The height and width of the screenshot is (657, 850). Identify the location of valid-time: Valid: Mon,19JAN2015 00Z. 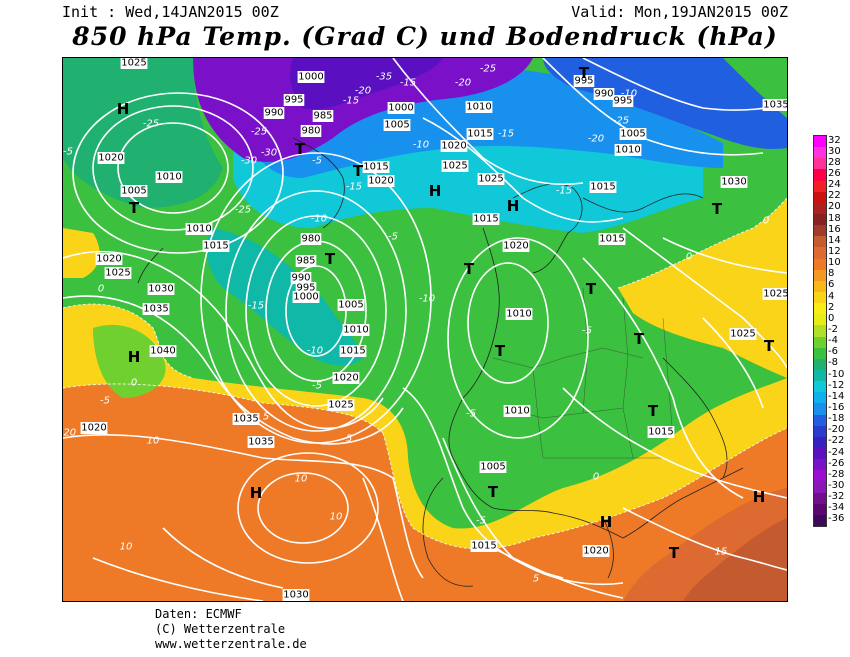
(679, 12).